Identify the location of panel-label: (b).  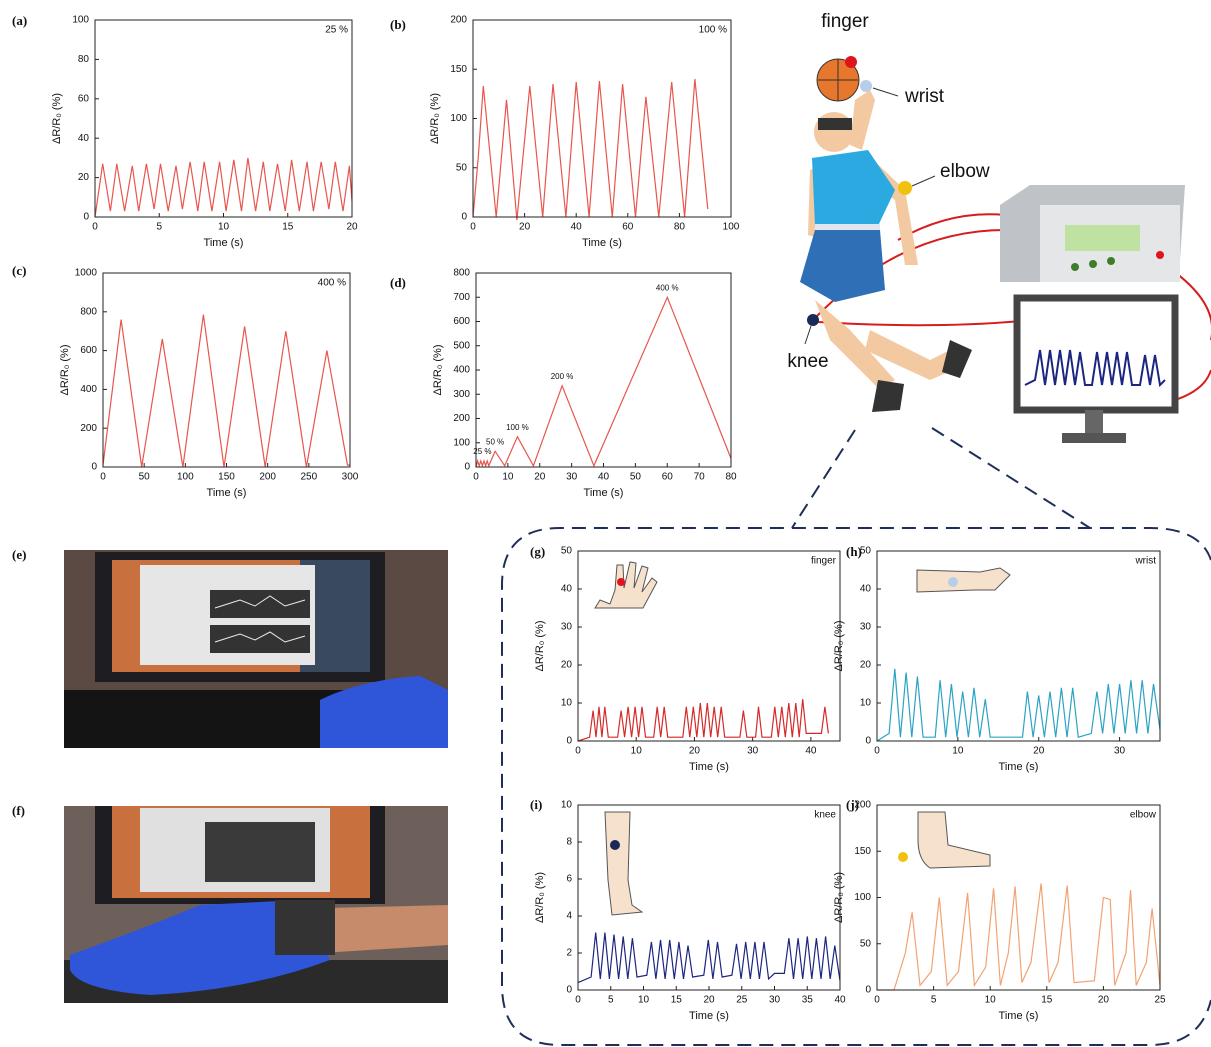
(398, 24).